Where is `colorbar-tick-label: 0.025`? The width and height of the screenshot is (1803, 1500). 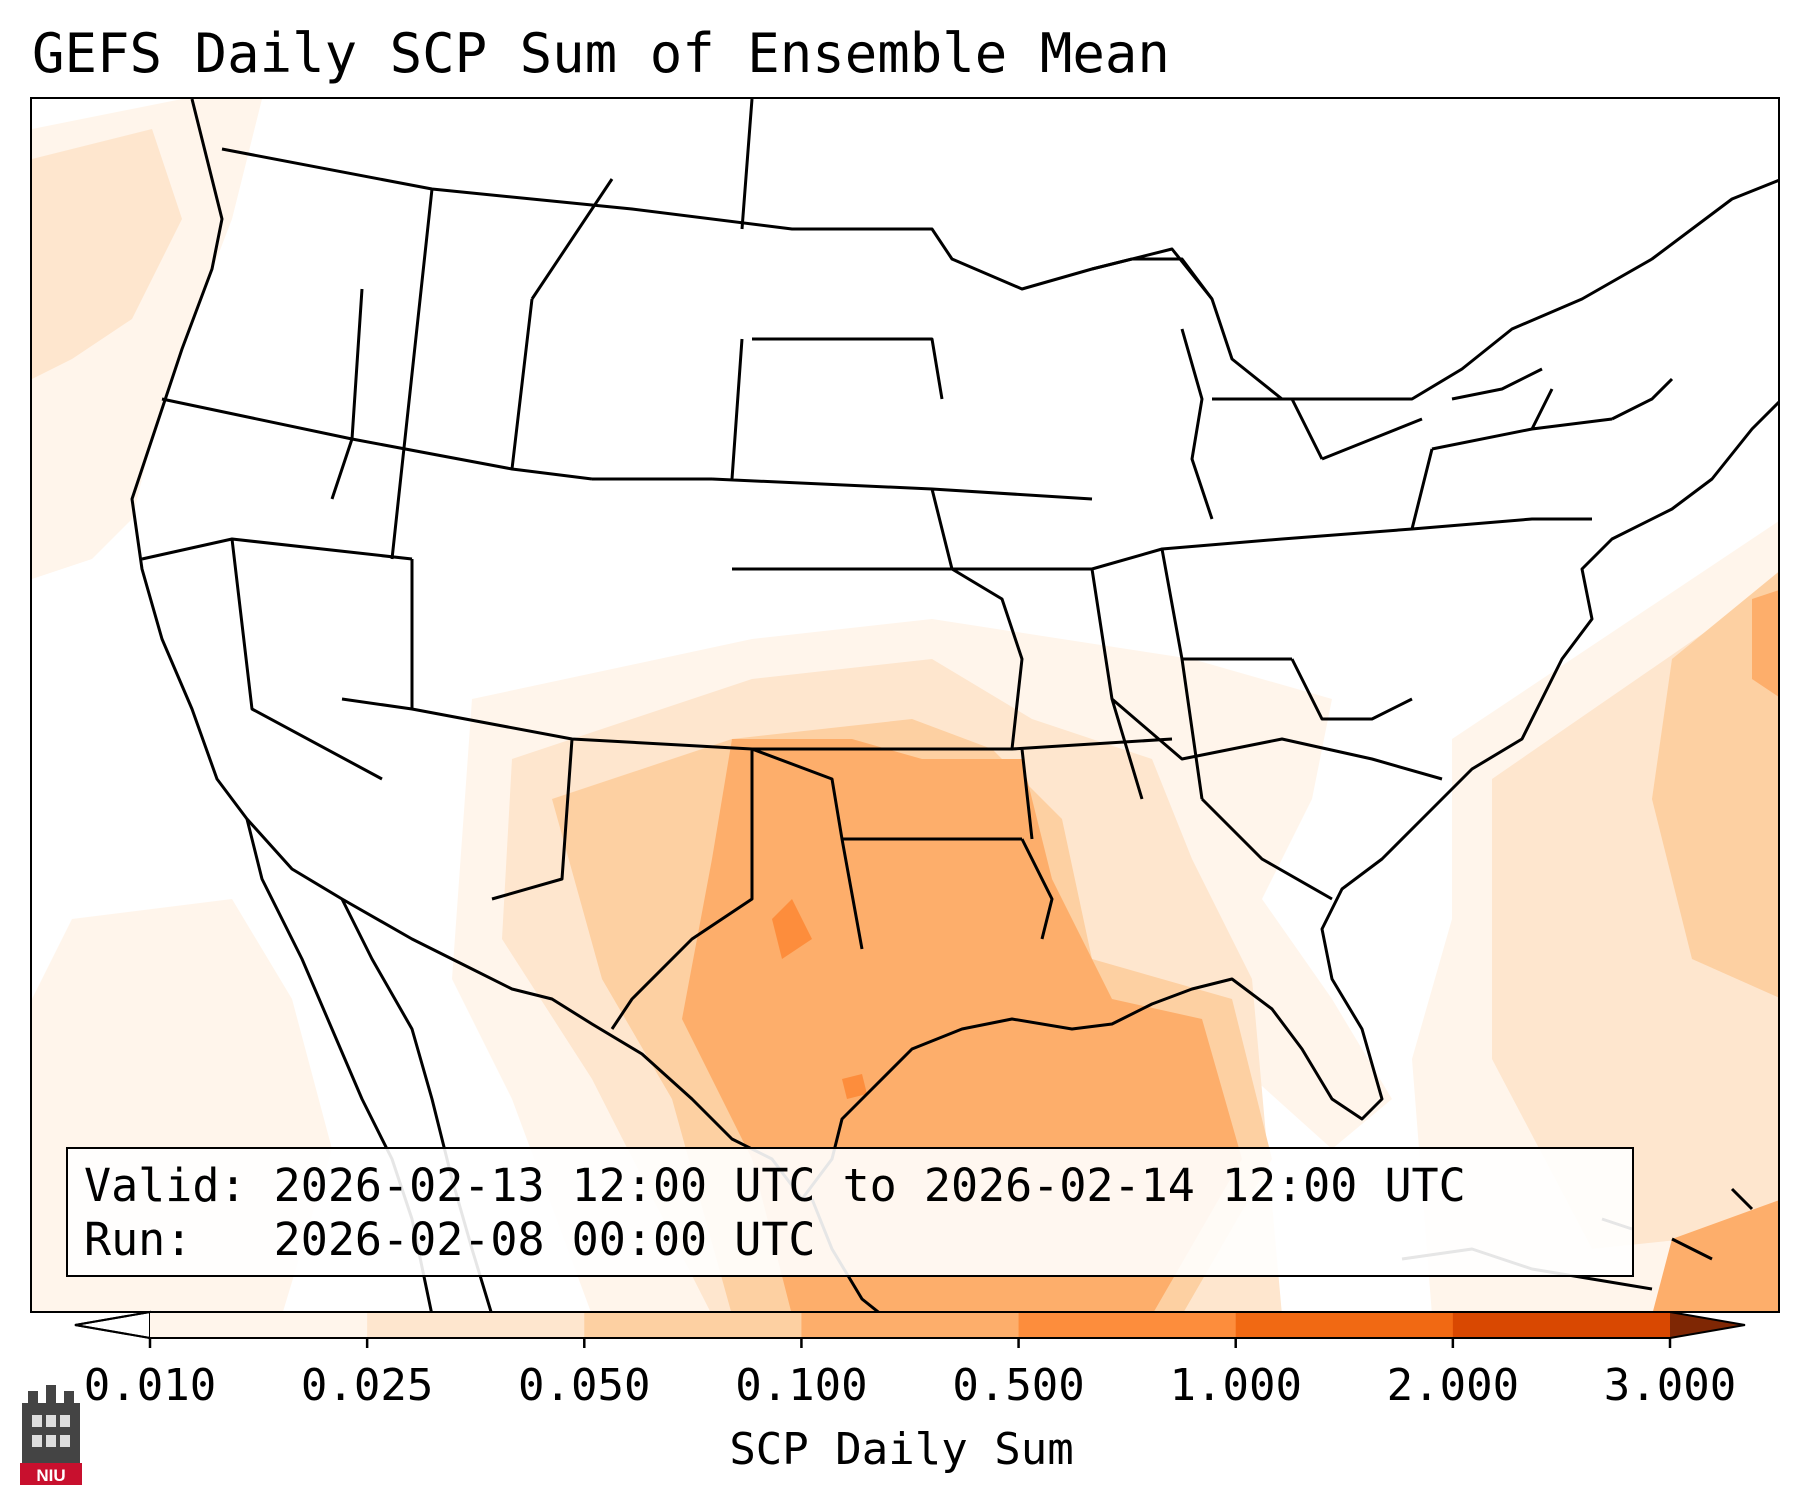
colorbar-tick-label: 0.025 is located at coordinates (367, 1385).